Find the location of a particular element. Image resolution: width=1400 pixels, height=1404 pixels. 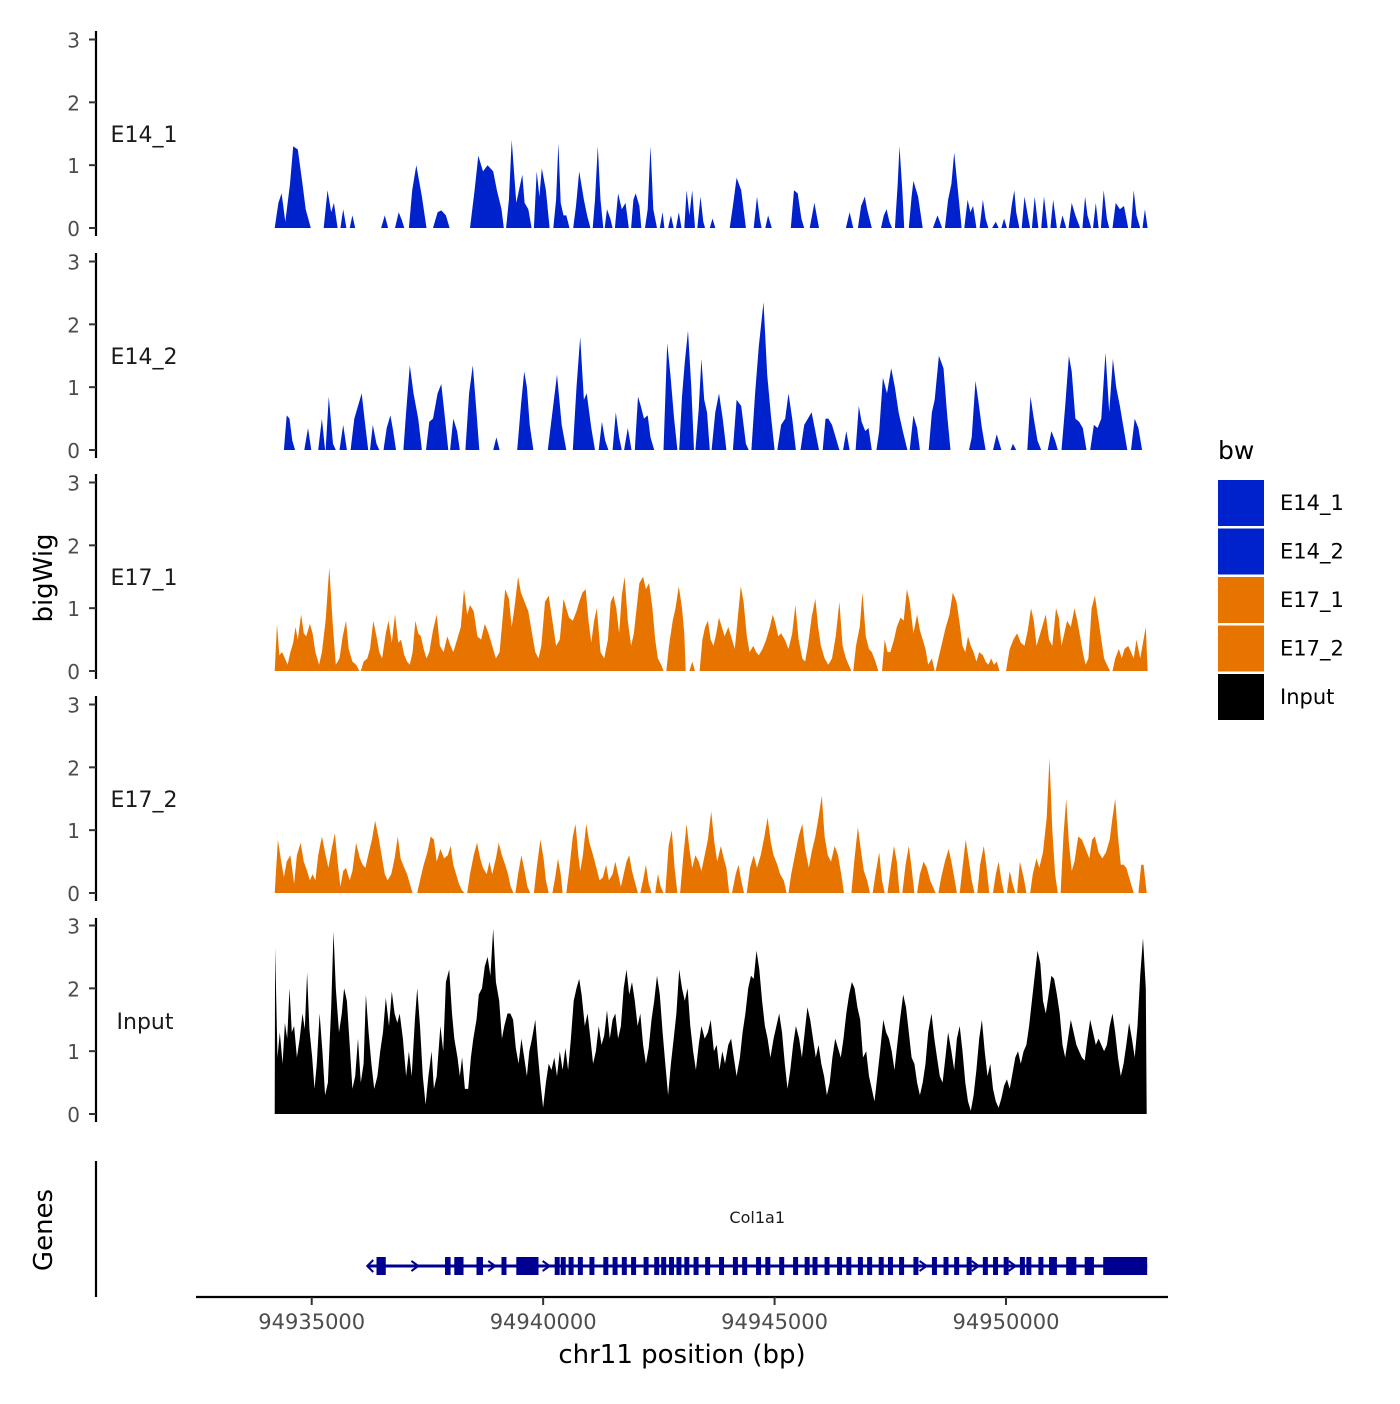

x-axis-title: chr11 position (bp) is located at coordinates (681, 1355).